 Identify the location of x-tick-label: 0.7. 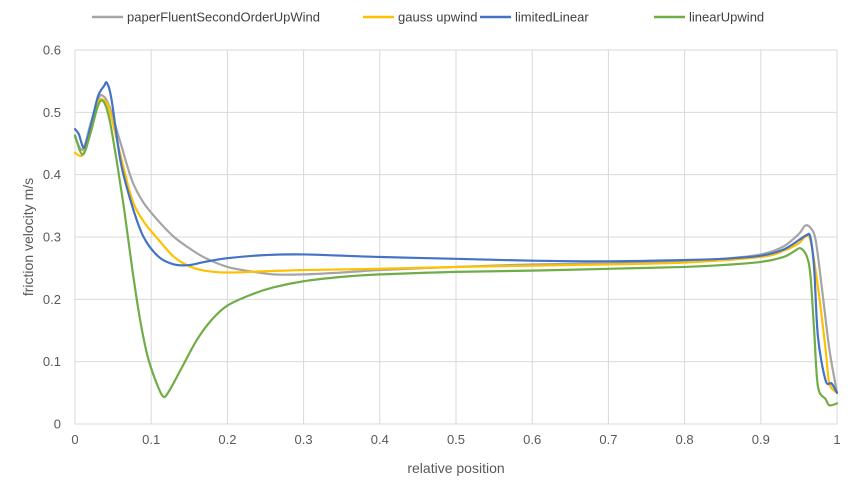
(608, 439).